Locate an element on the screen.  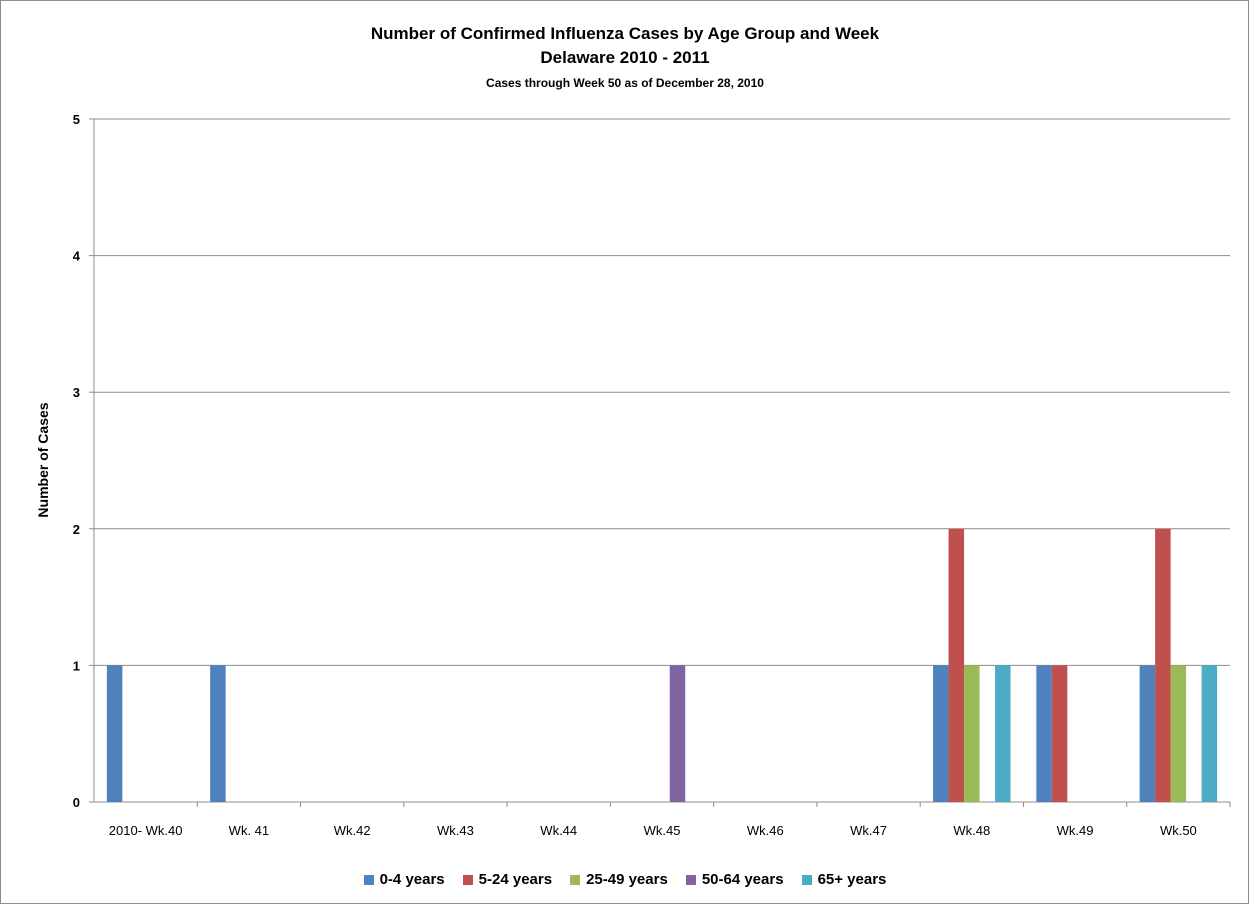
y-tick-label: 0 is located at coordinates (76, 802).